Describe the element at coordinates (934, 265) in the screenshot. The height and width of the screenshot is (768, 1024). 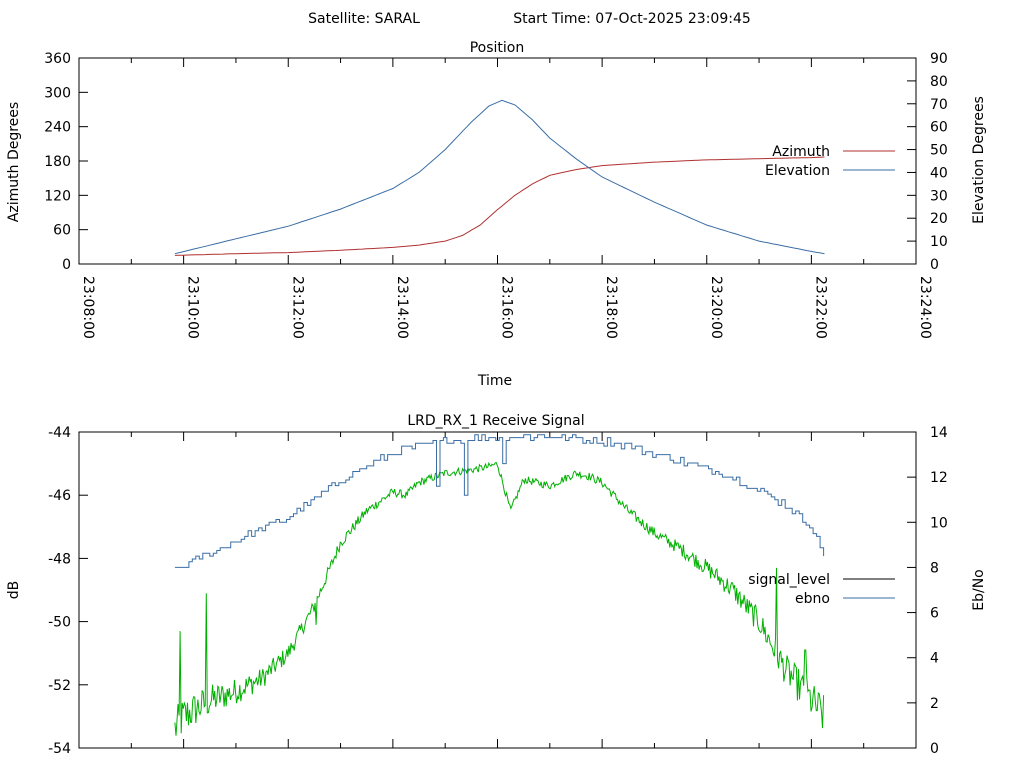
I see `chart-0-y2-tick-label: 0` at that location.